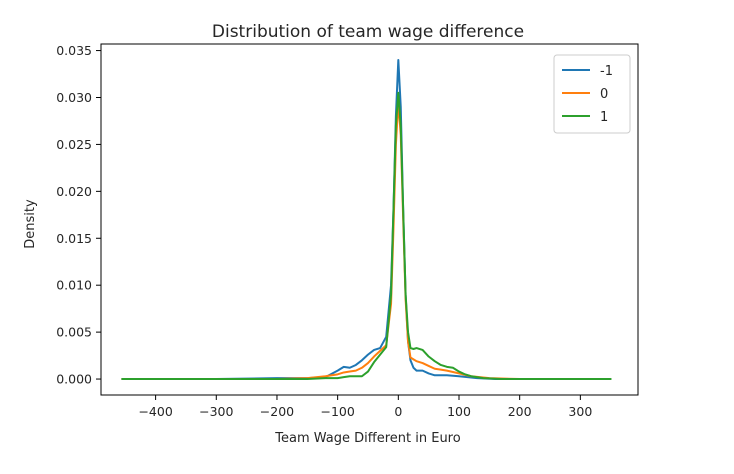 This screenshot has height=474, width=734. I want to click on x-tick-label: 0, so click(398, 411).